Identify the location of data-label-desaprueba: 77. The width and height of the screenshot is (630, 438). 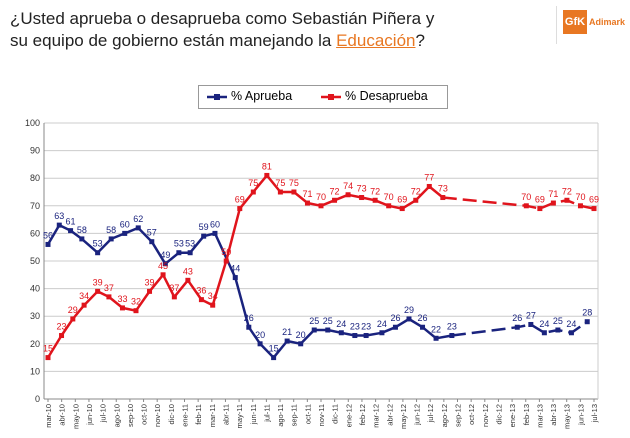
(429, 177).